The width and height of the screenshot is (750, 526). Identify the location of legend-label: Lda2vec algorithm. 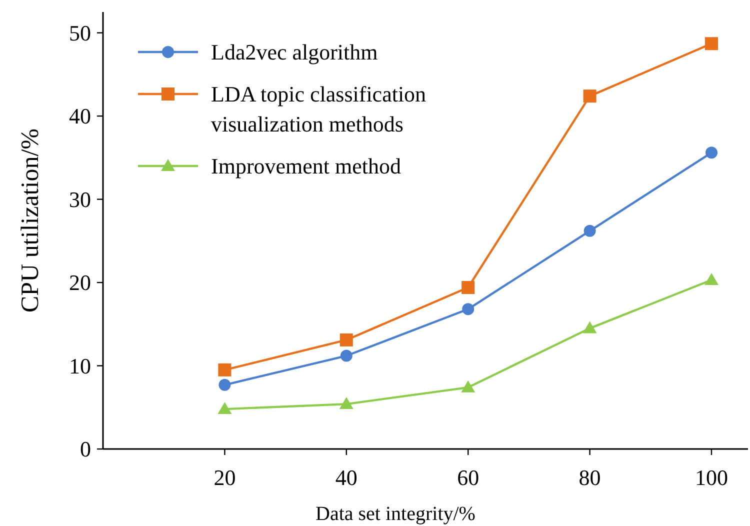
(294, 52).